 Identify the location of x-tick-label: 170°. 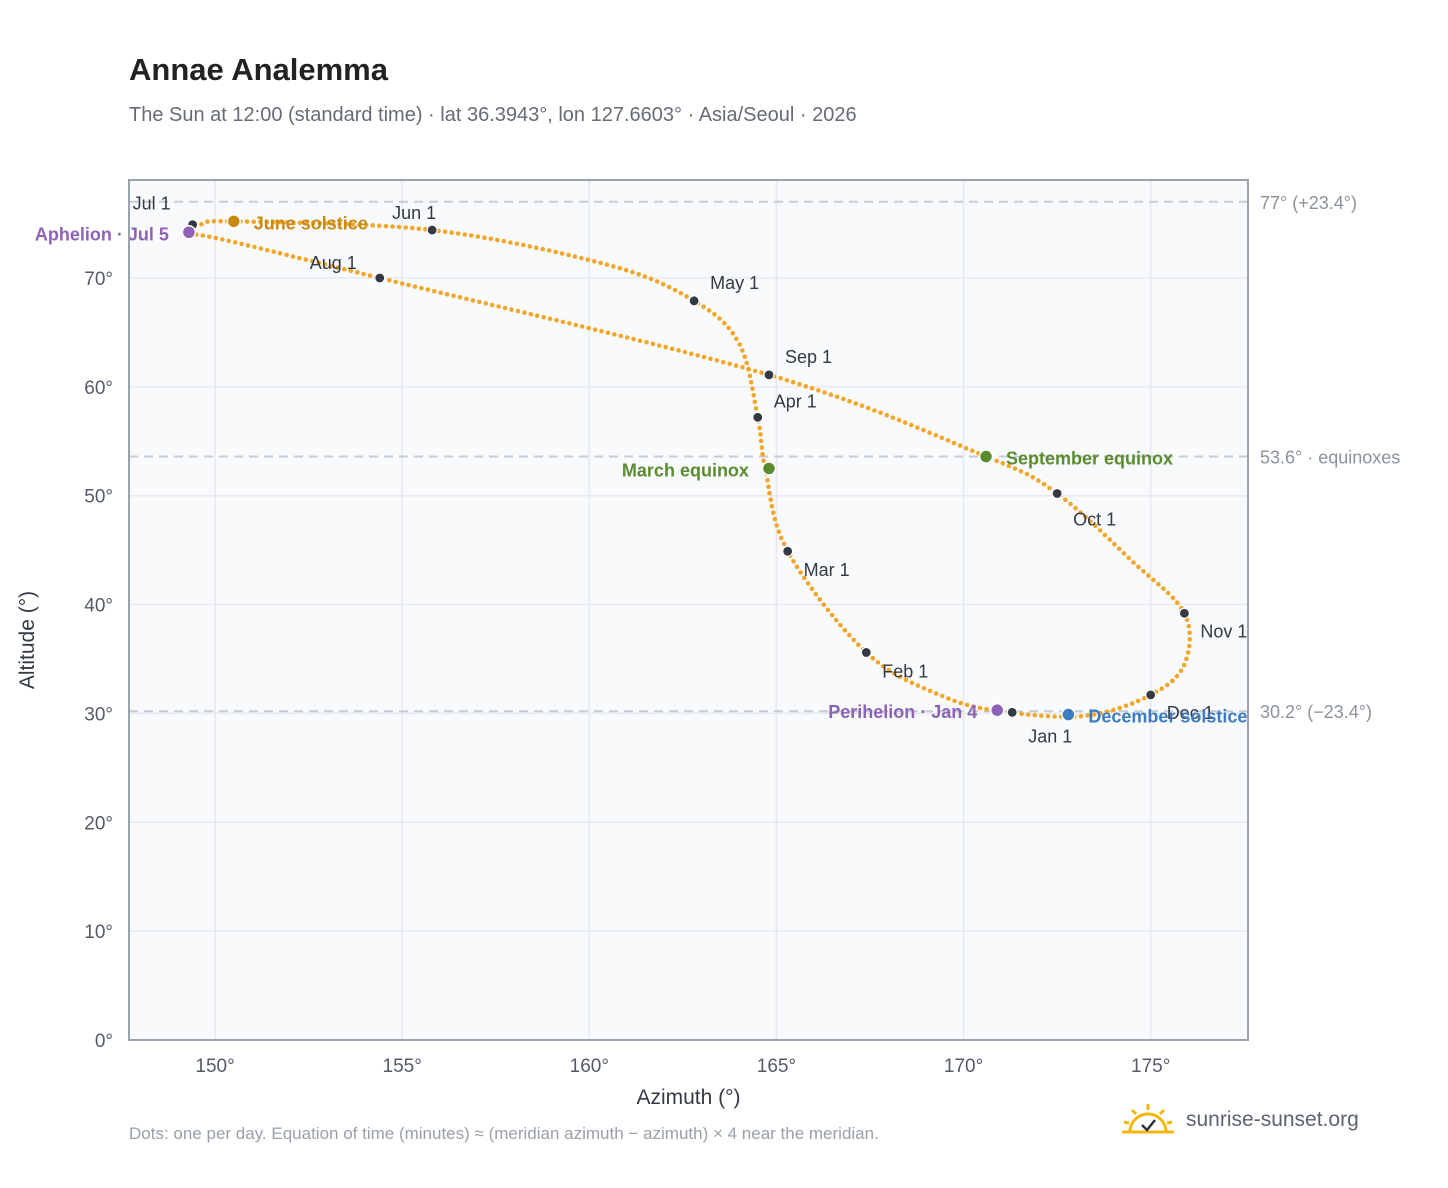
(963, 1066).